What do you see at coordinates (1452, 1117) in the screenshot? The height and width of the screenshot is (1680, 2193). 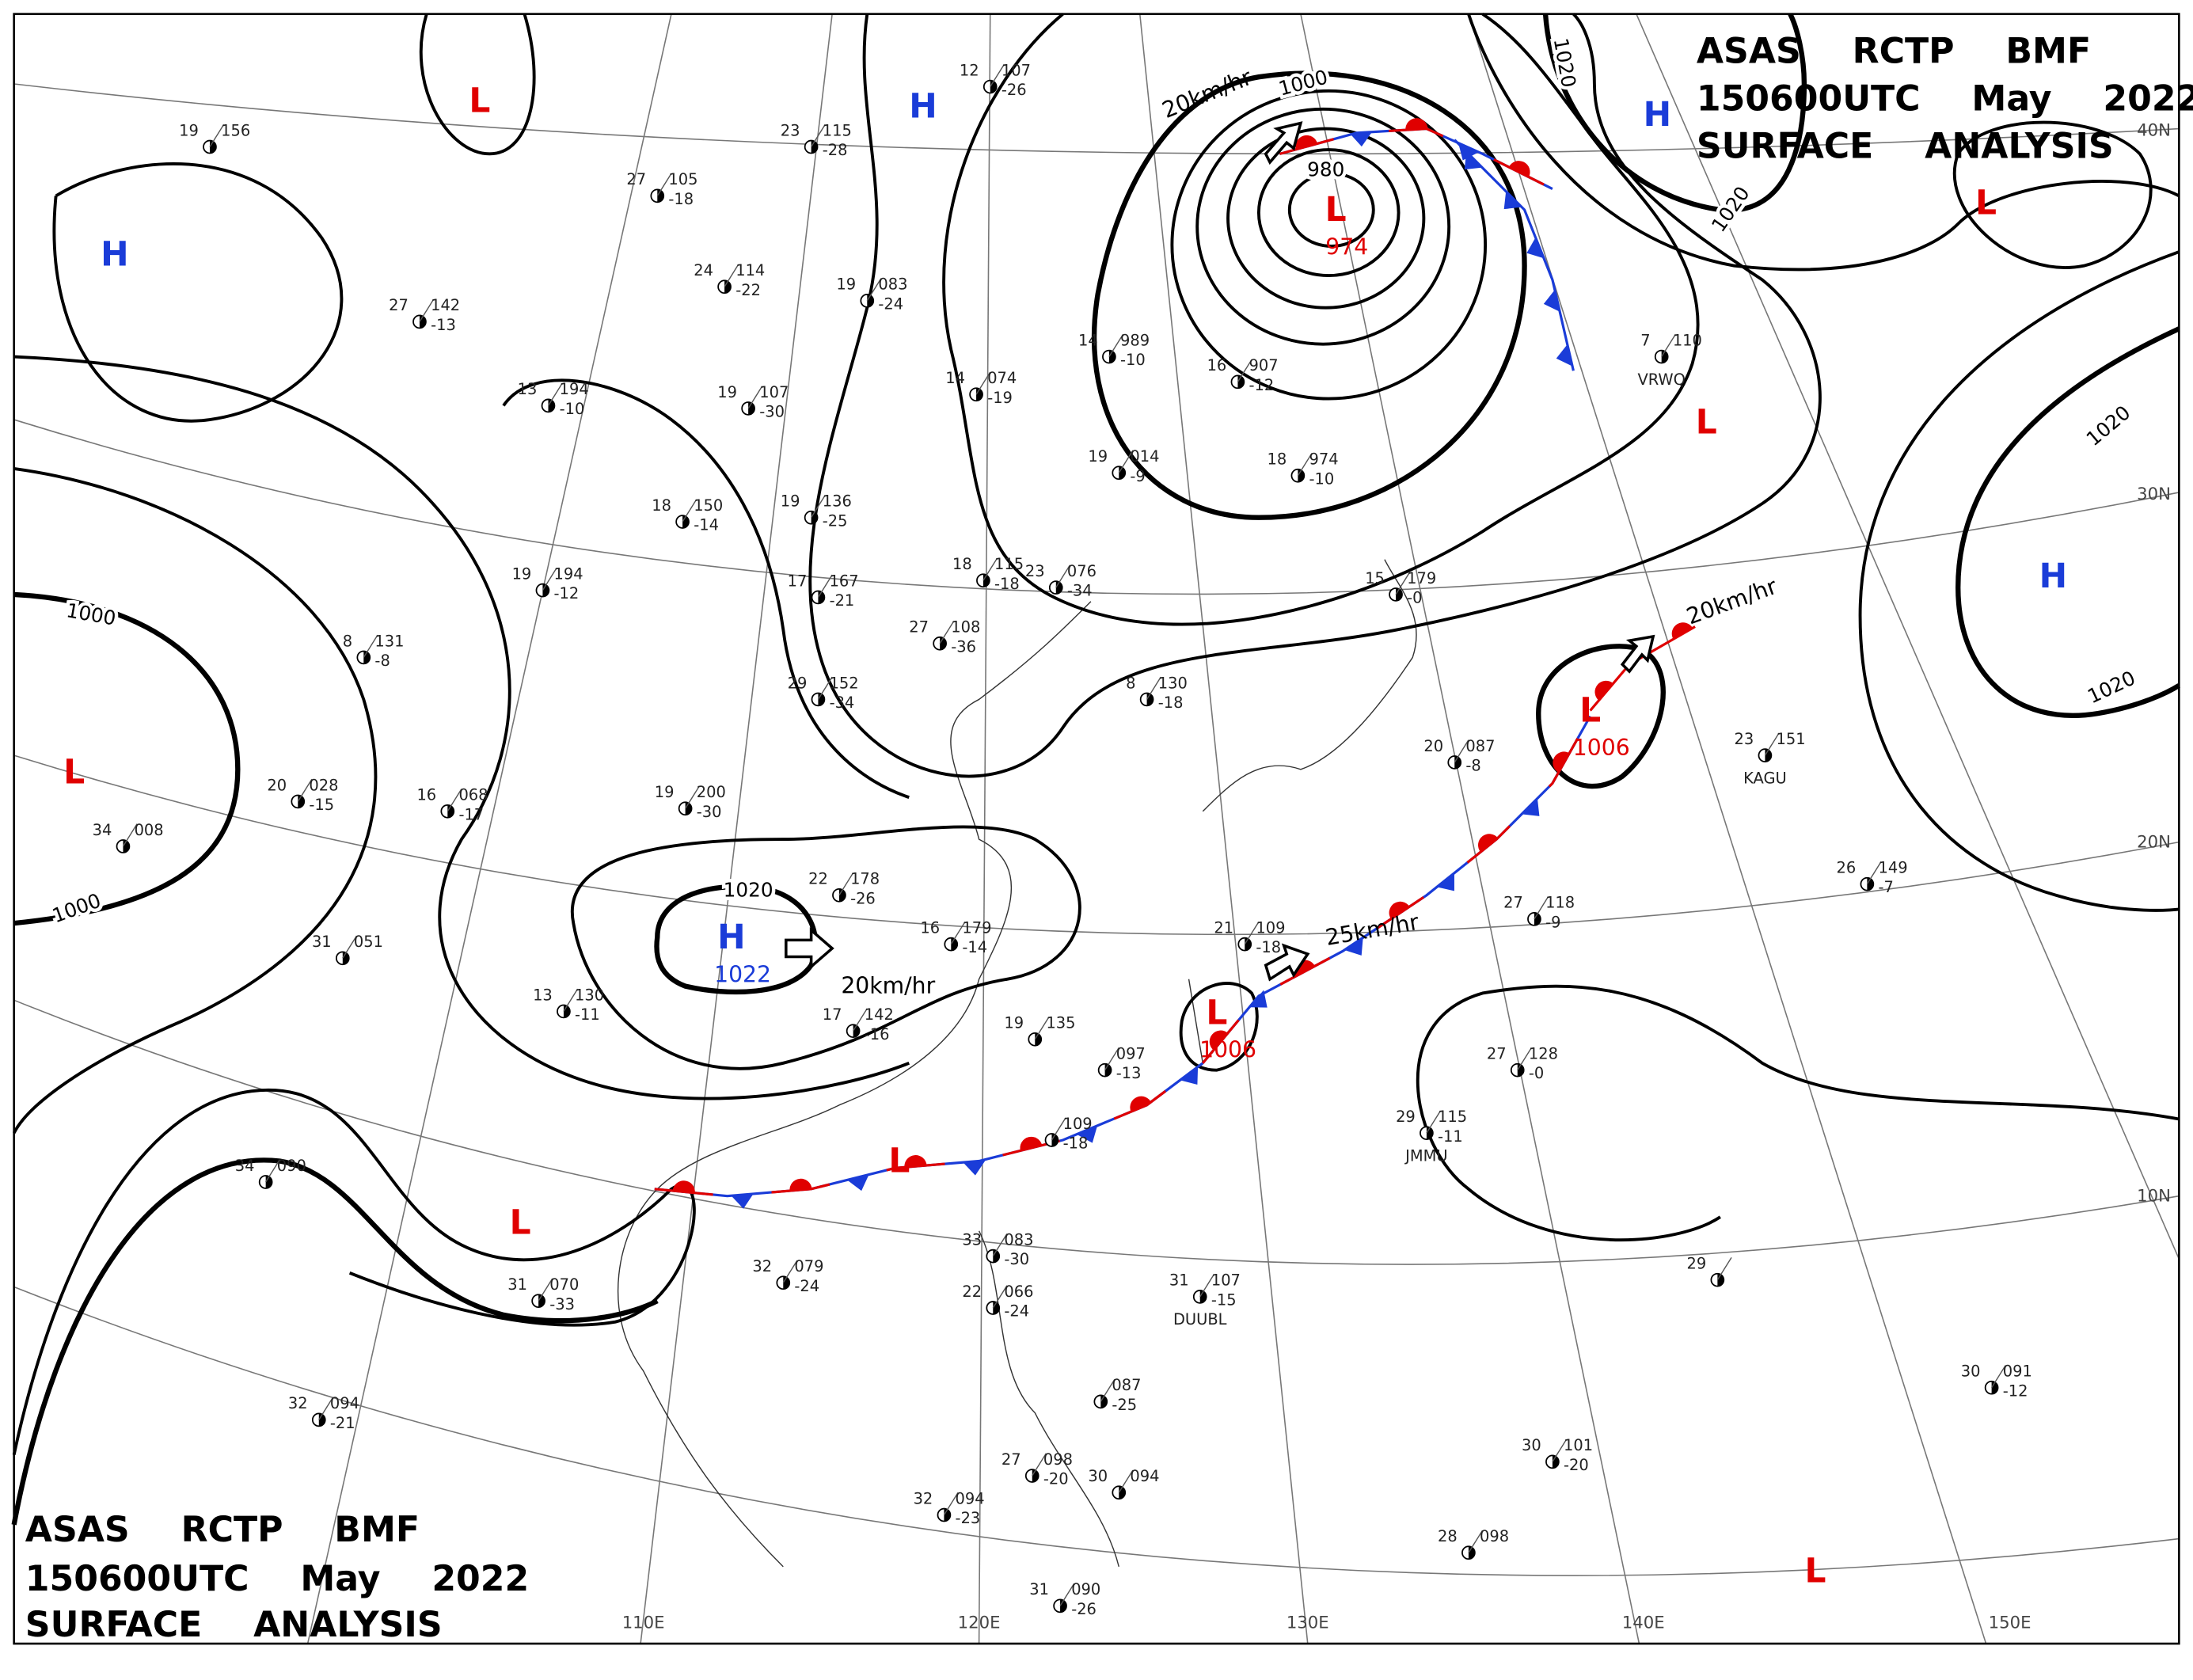 I see `station-pressure: 115` at bounding box center [1452, 1117].